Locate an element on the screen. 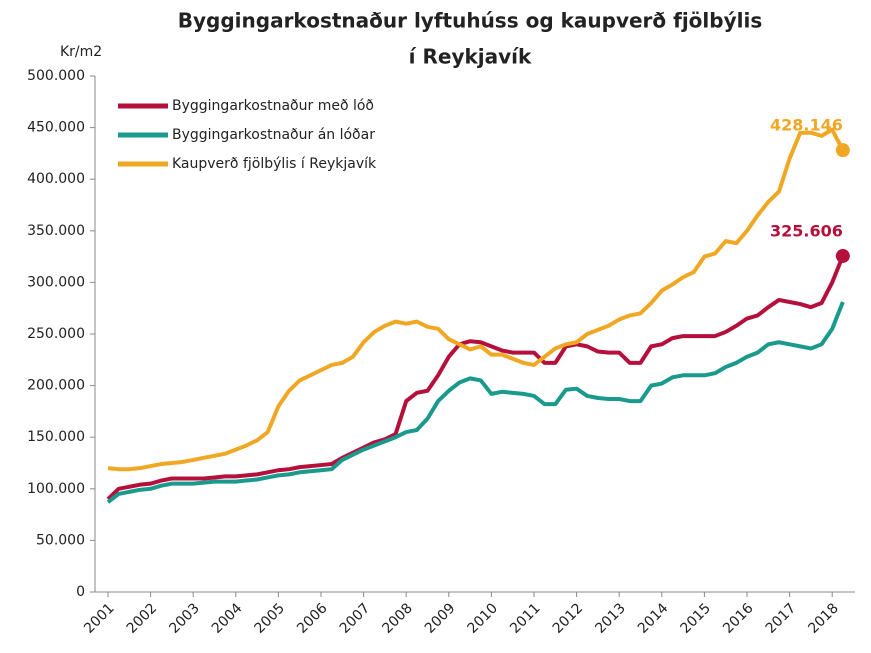 This screenshot has width=871, height=653. legend-label: Kaupverð fjölbýlis í Reykjavík is located at coordinates (274, 164).